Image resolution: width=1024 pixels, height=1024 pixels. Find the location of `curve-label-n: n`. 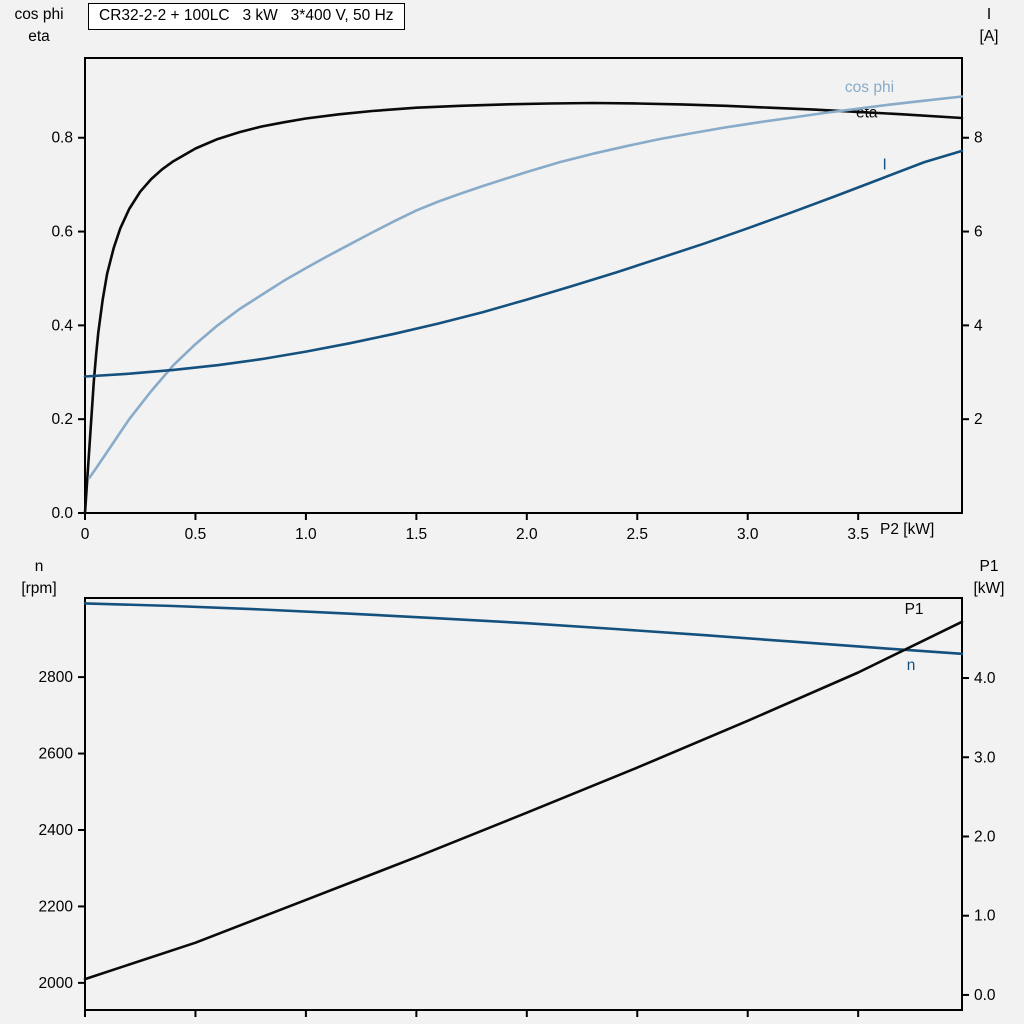

curve-label-n: n is located at coordinates (911, 665).